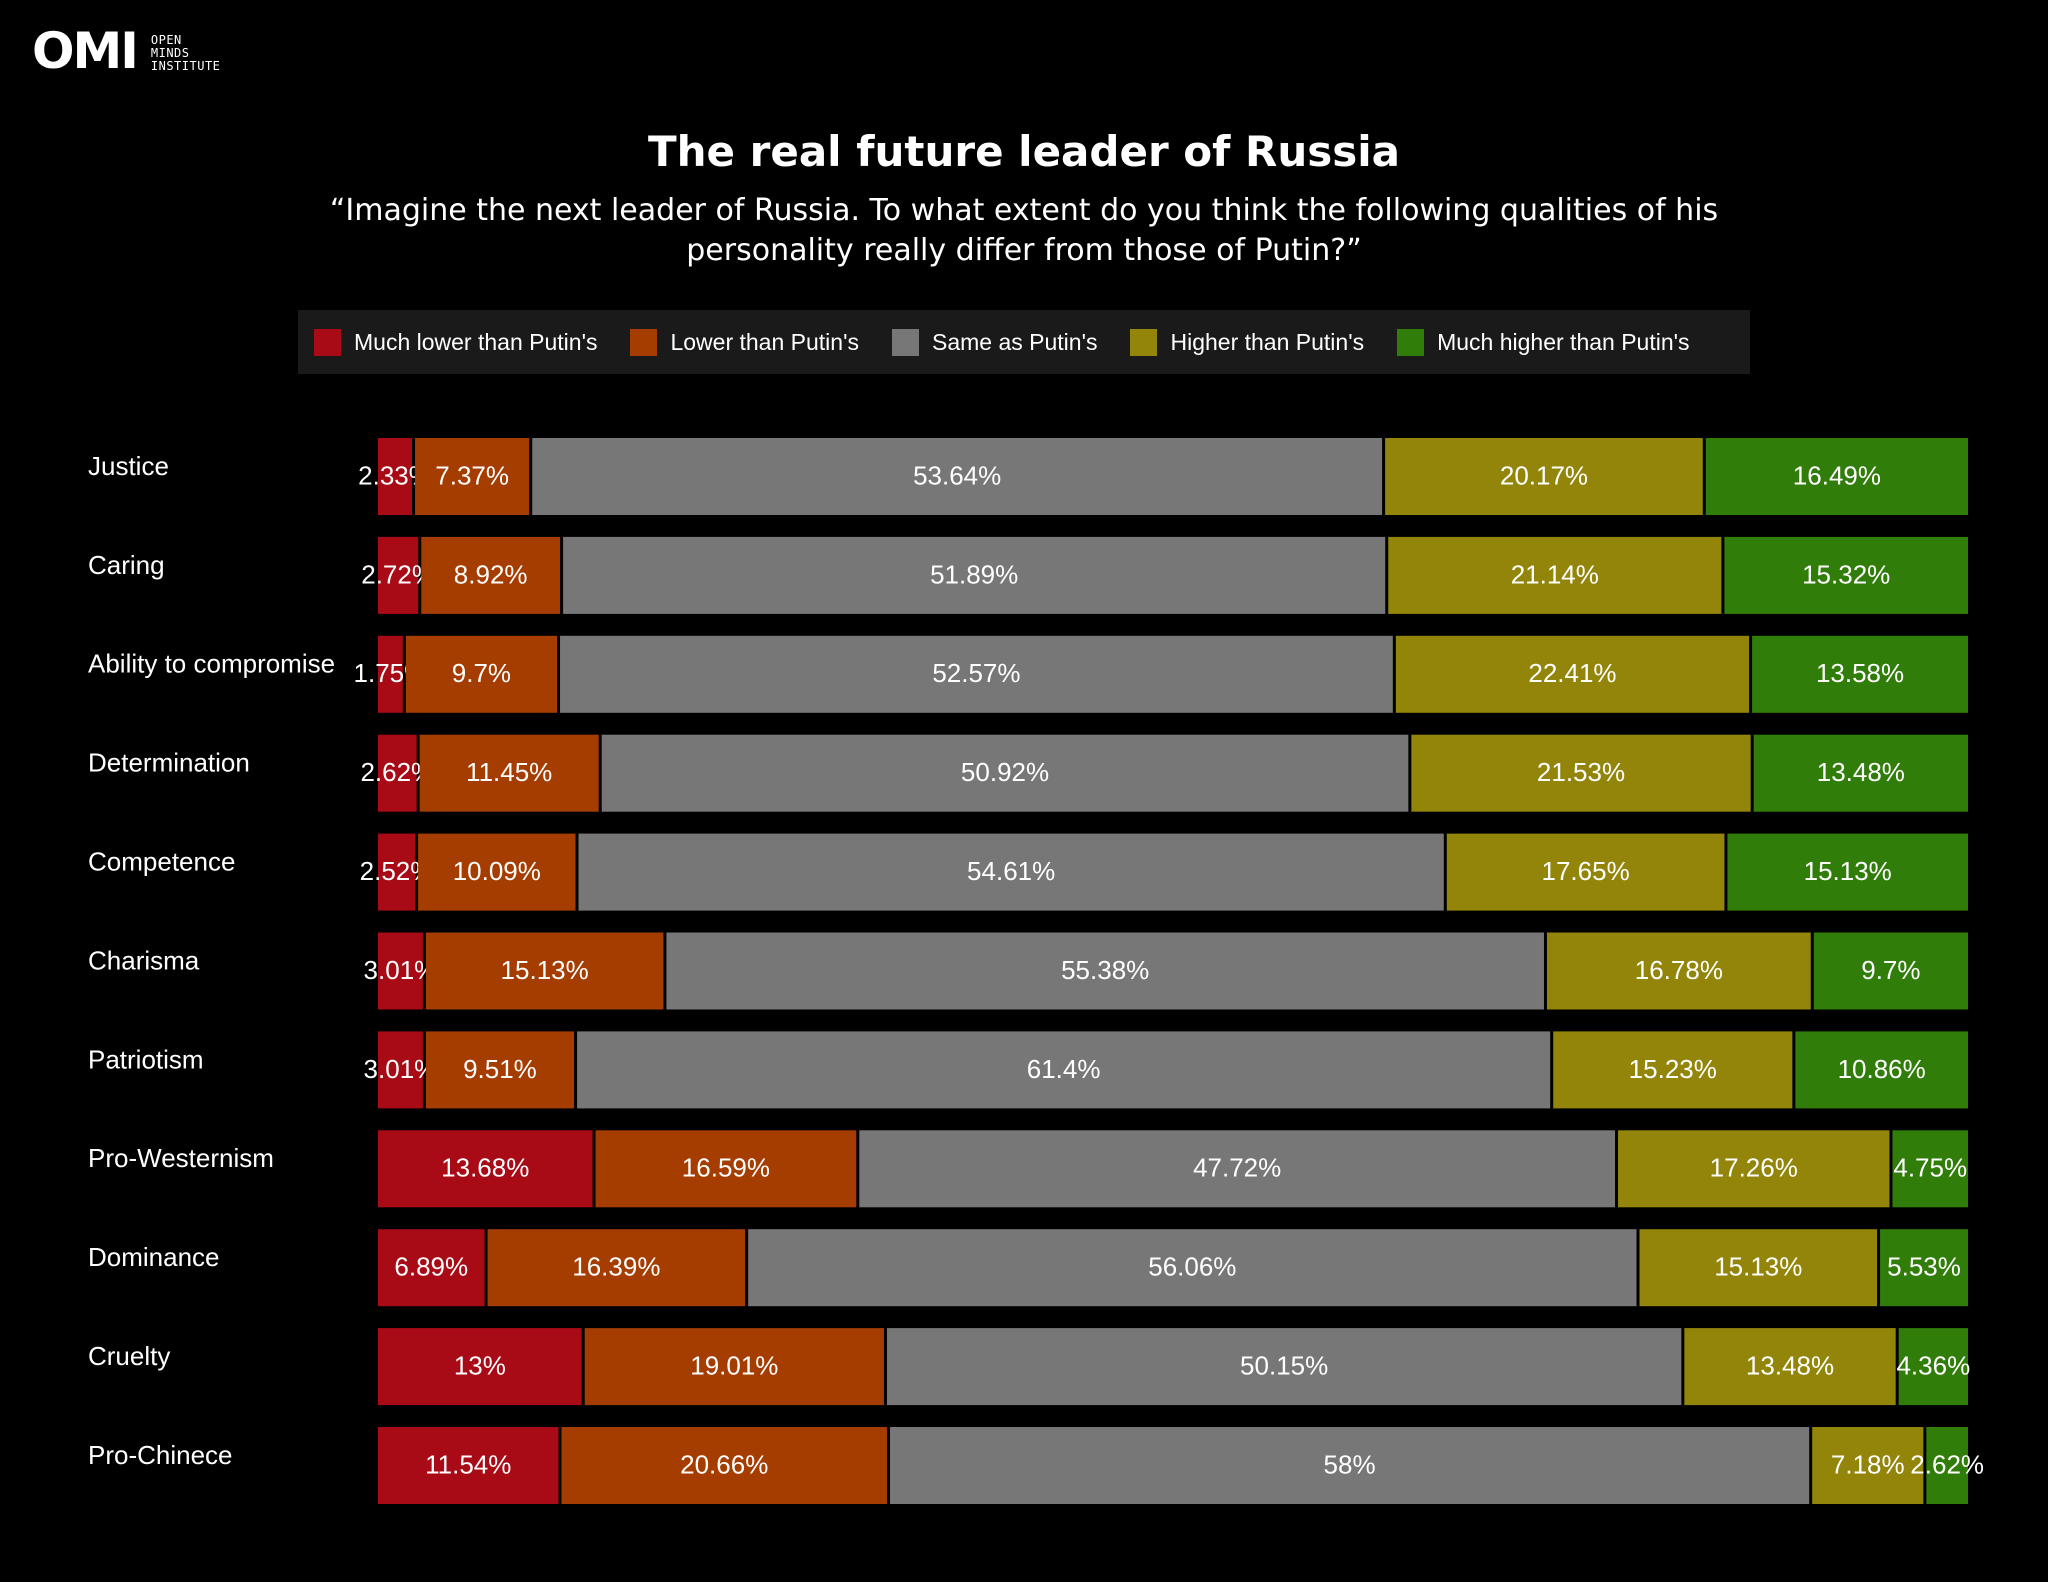 The width and height of the screenshot is (2048, 1582). I want to click on data-label: 56.06%, so click(1192, 1267).